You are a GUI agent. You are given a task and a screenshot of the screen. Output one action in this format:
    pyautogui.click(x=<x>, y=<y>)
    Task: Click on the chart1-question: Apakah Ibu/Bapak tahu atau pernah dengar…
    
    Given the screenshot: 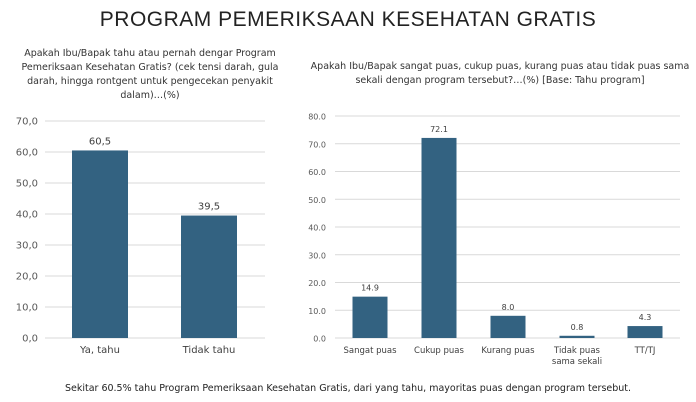 What is the action you would take?
    pyautogui.click(x=150, y=74)
    